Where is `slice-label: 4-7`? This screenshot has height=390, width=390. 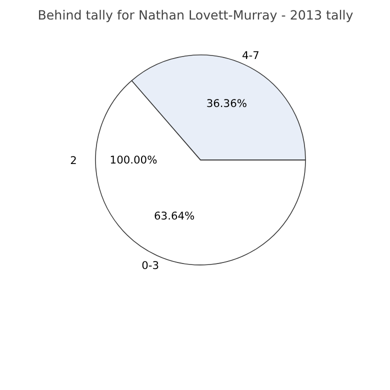 slice-label: 4-7 is located at coordinates (251, 55).